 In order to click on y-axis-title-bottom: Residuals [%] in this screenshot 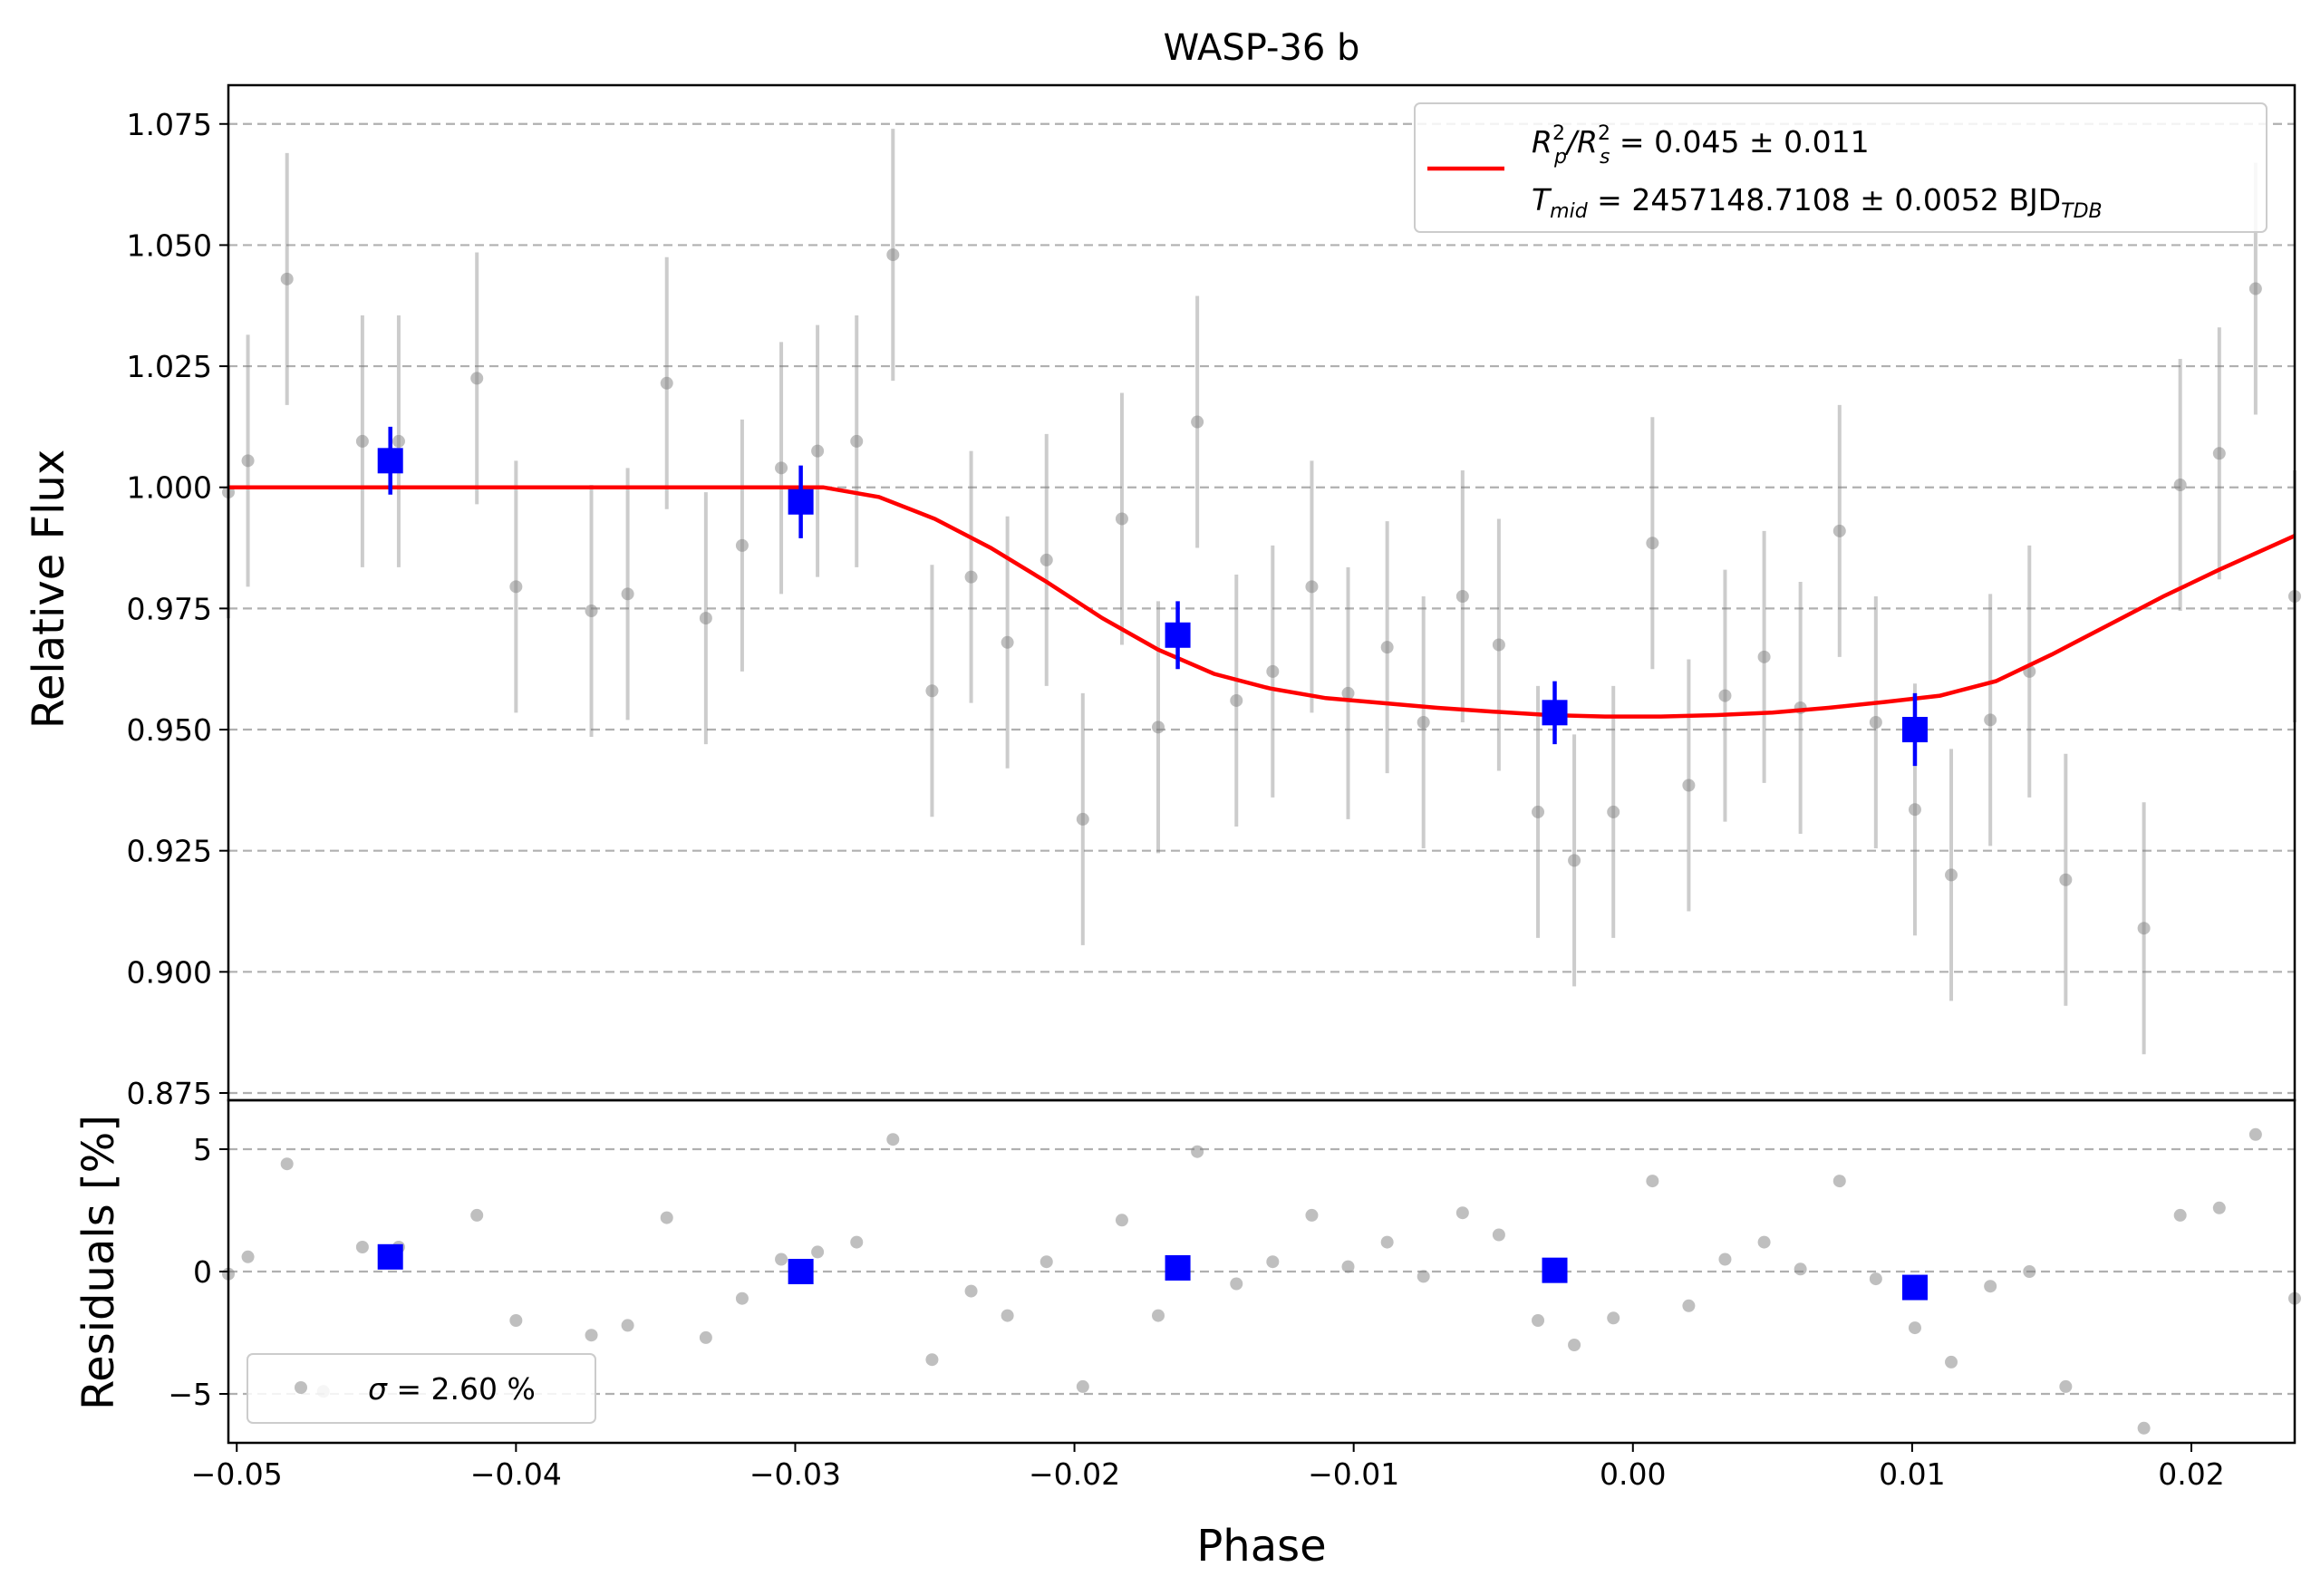, I will do `click(98, 1262)`.